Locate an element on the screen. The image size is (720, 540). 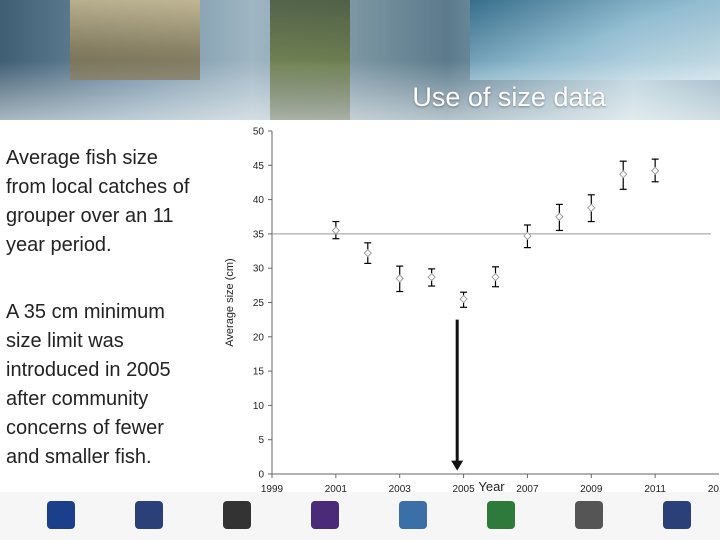
limit-introduced-arrowhead is located at coordinates (457, 465).